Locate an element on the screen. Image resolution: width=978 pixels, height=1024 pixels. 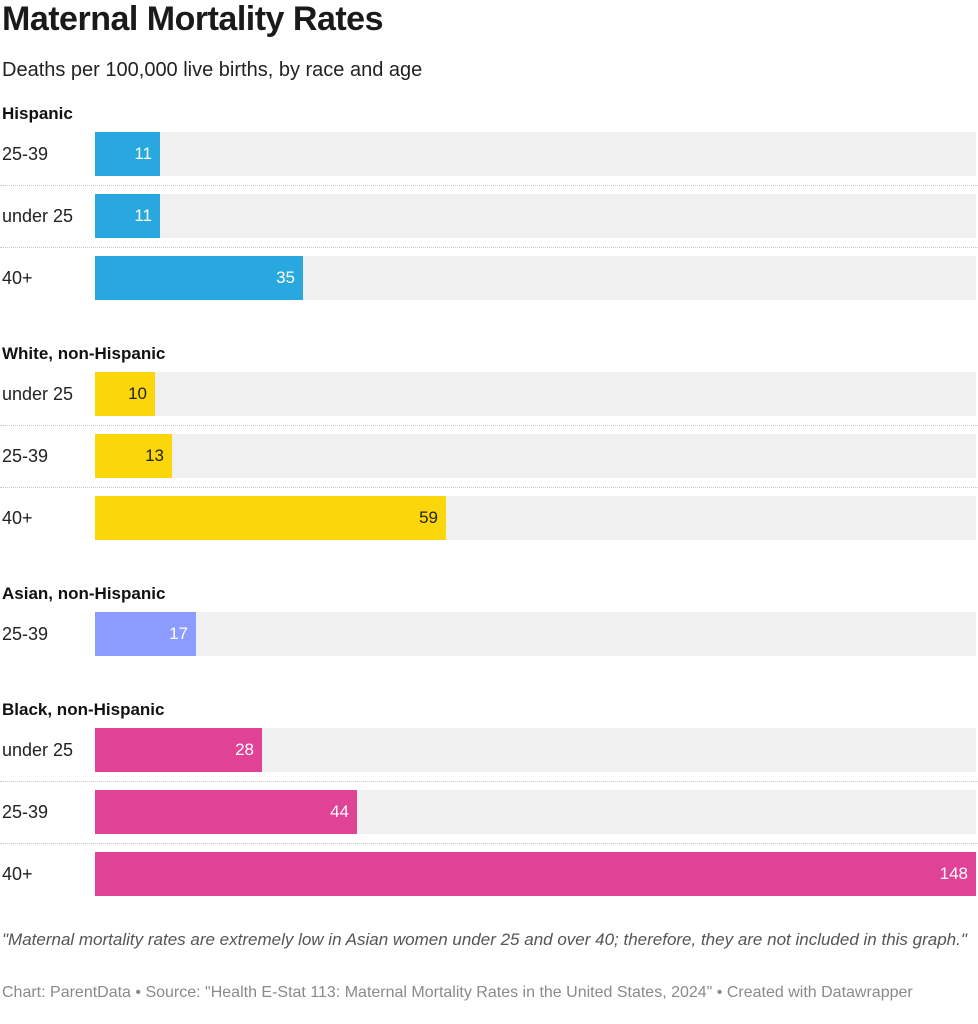
group-label: Asian, non-Hispanic is located at coordinates (84, 593).